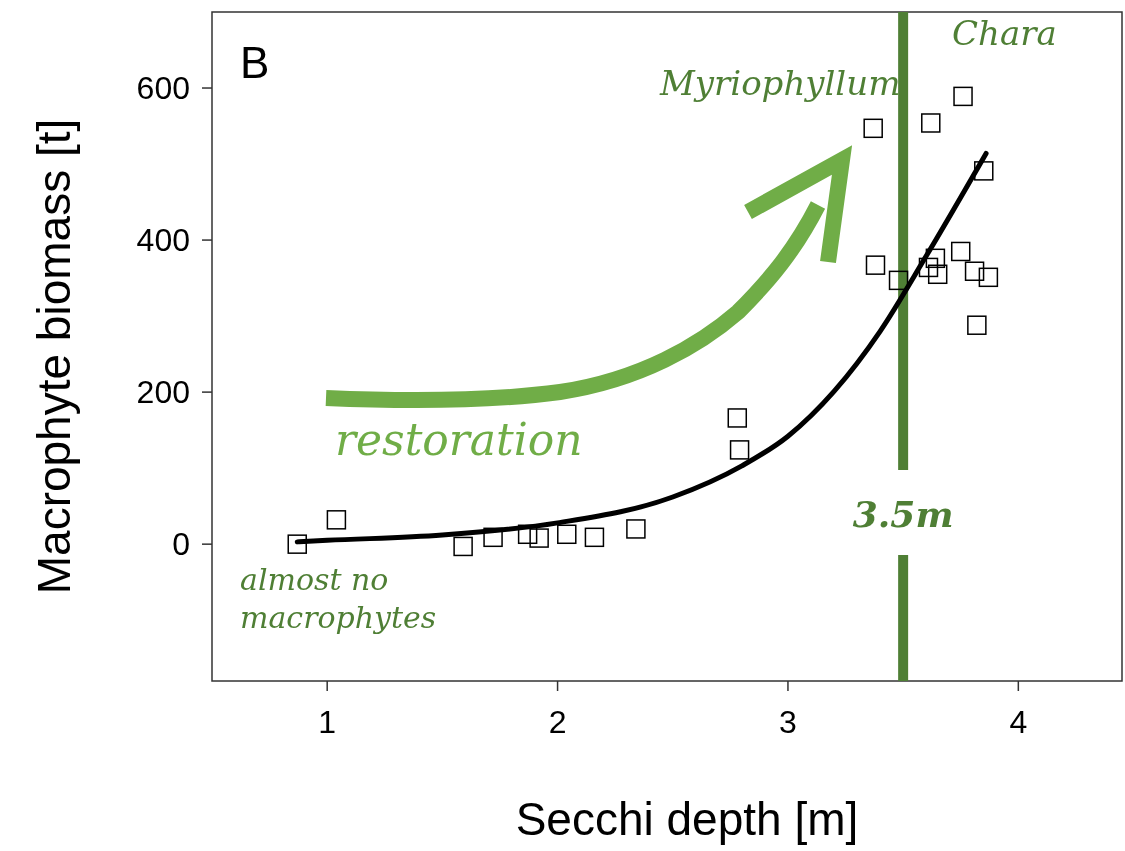 The height and width of the screenshot is (851, 1125). I want to click on annotation: restoration, so click(459, 439).